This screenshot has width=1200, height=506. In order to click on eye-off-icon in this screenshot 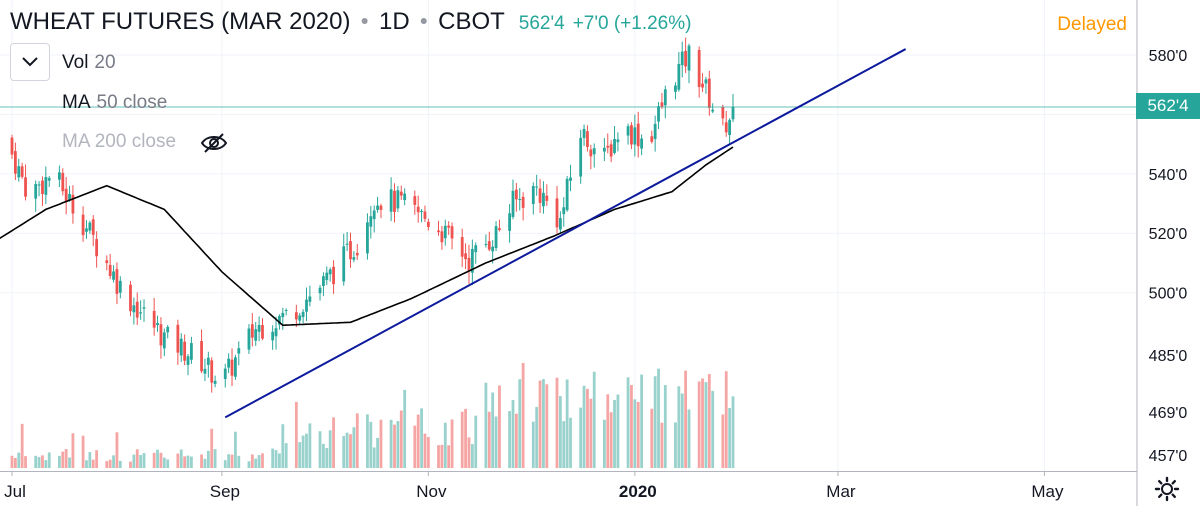, I will do `click(214, 143)`.